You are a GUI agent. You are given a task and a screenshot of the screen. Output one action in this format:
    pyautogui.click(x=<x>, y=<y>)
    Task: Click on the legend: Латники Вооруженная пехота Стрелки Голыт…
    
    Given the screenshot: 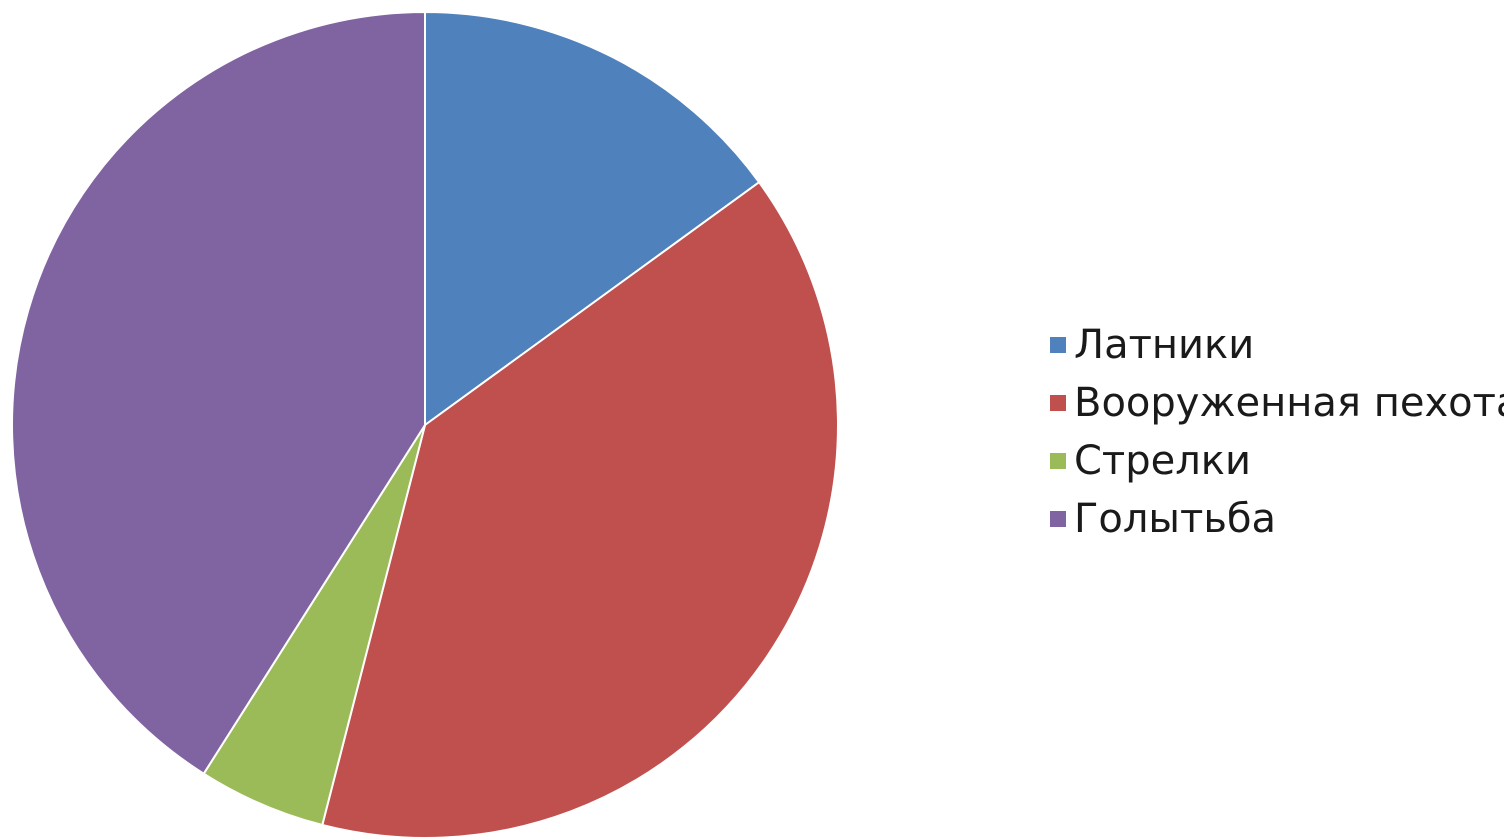 What is the action you would take?
    pyautogui.click(x=1277, y=432)
    